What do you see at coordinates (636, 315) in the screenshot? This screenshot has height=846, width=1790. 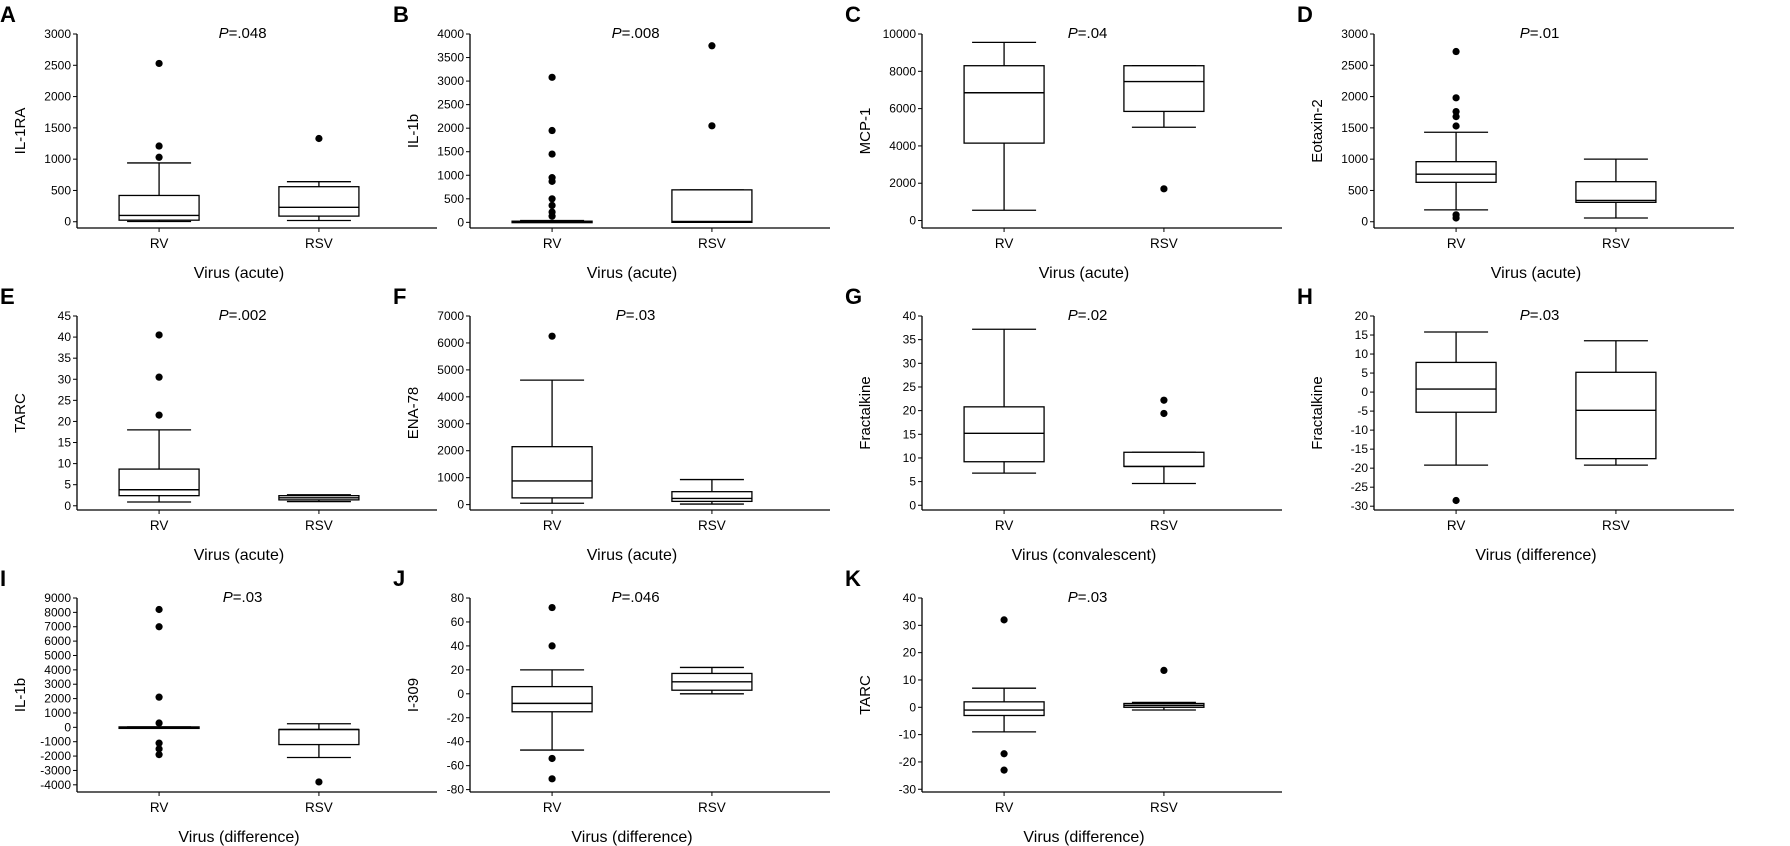 I see `chart-title: P=.03` at bounding box center [636, 315].